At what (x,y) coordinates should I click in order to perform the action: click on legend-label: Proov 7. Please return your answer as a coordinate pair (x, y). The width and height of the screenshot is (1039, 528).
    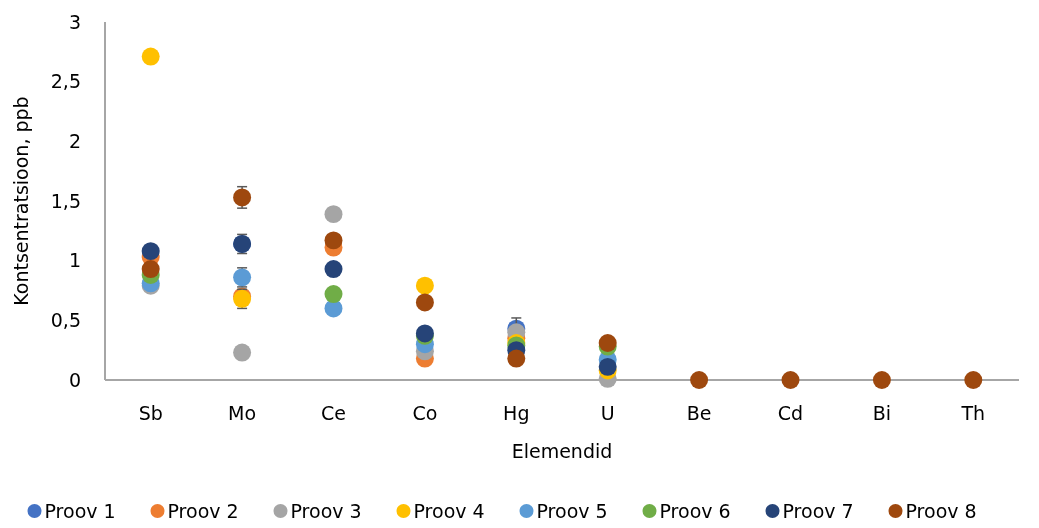
    Looking at the image, I should click on (818, 511).